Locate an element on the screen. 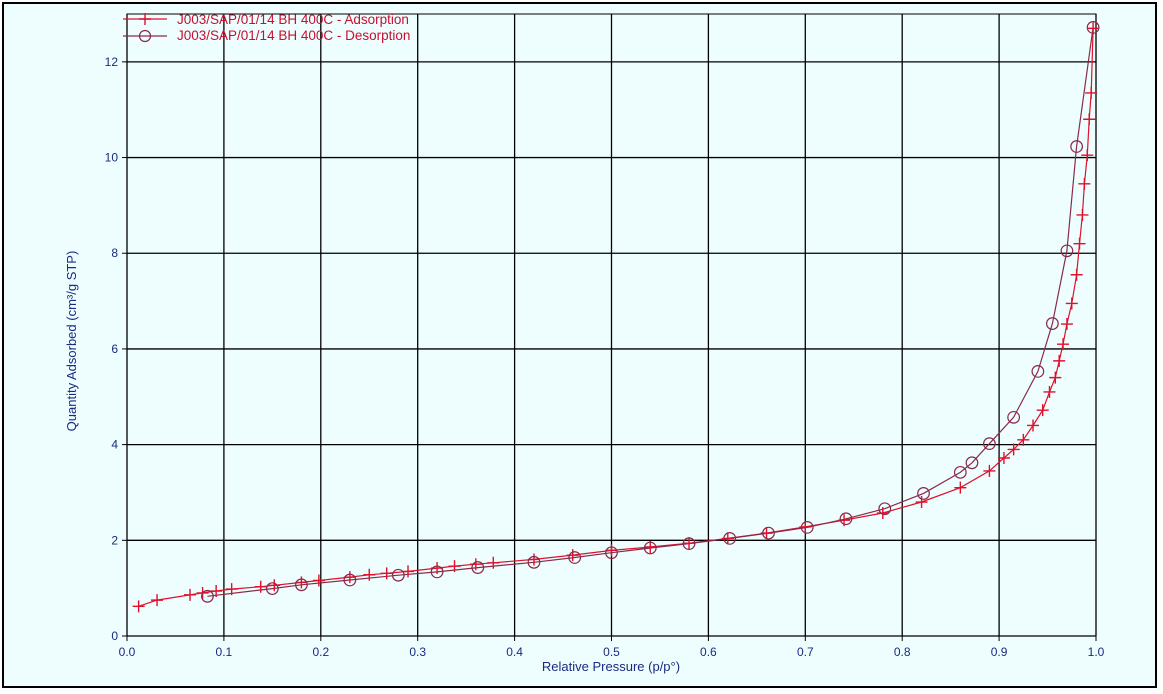 This screenshot has width=1163, height=694. y-tick-label: 2 is located at coordinates (114, 540).